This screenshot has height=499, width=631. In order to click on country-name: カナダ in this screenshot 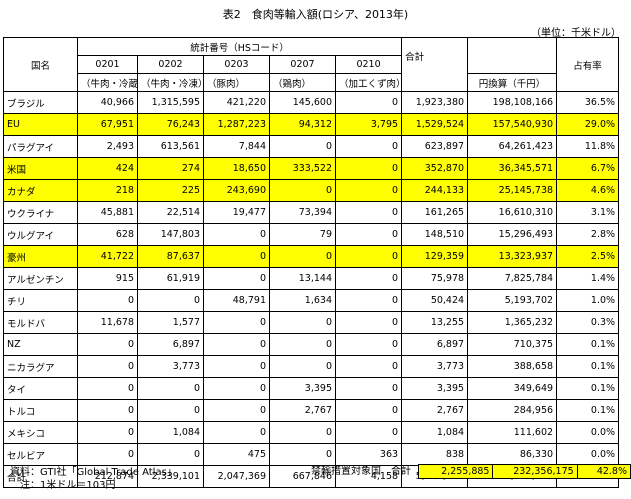, I will do `click(40, 190)`.